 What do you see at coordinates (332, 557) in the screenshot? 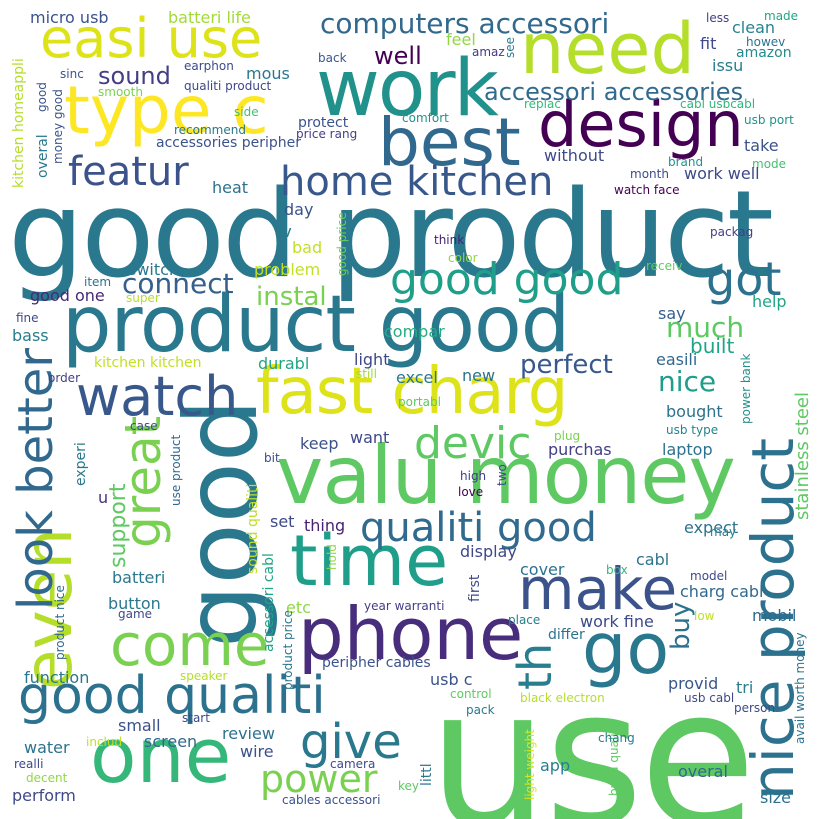
I see `word-hold: hold` at bounding box center [332, 557].